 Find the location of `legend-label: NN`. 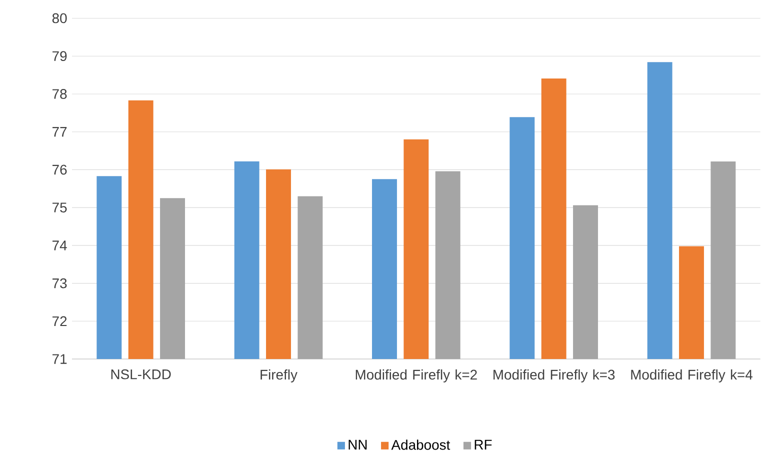

legend-label: NN is located at coordinates (357, 445).